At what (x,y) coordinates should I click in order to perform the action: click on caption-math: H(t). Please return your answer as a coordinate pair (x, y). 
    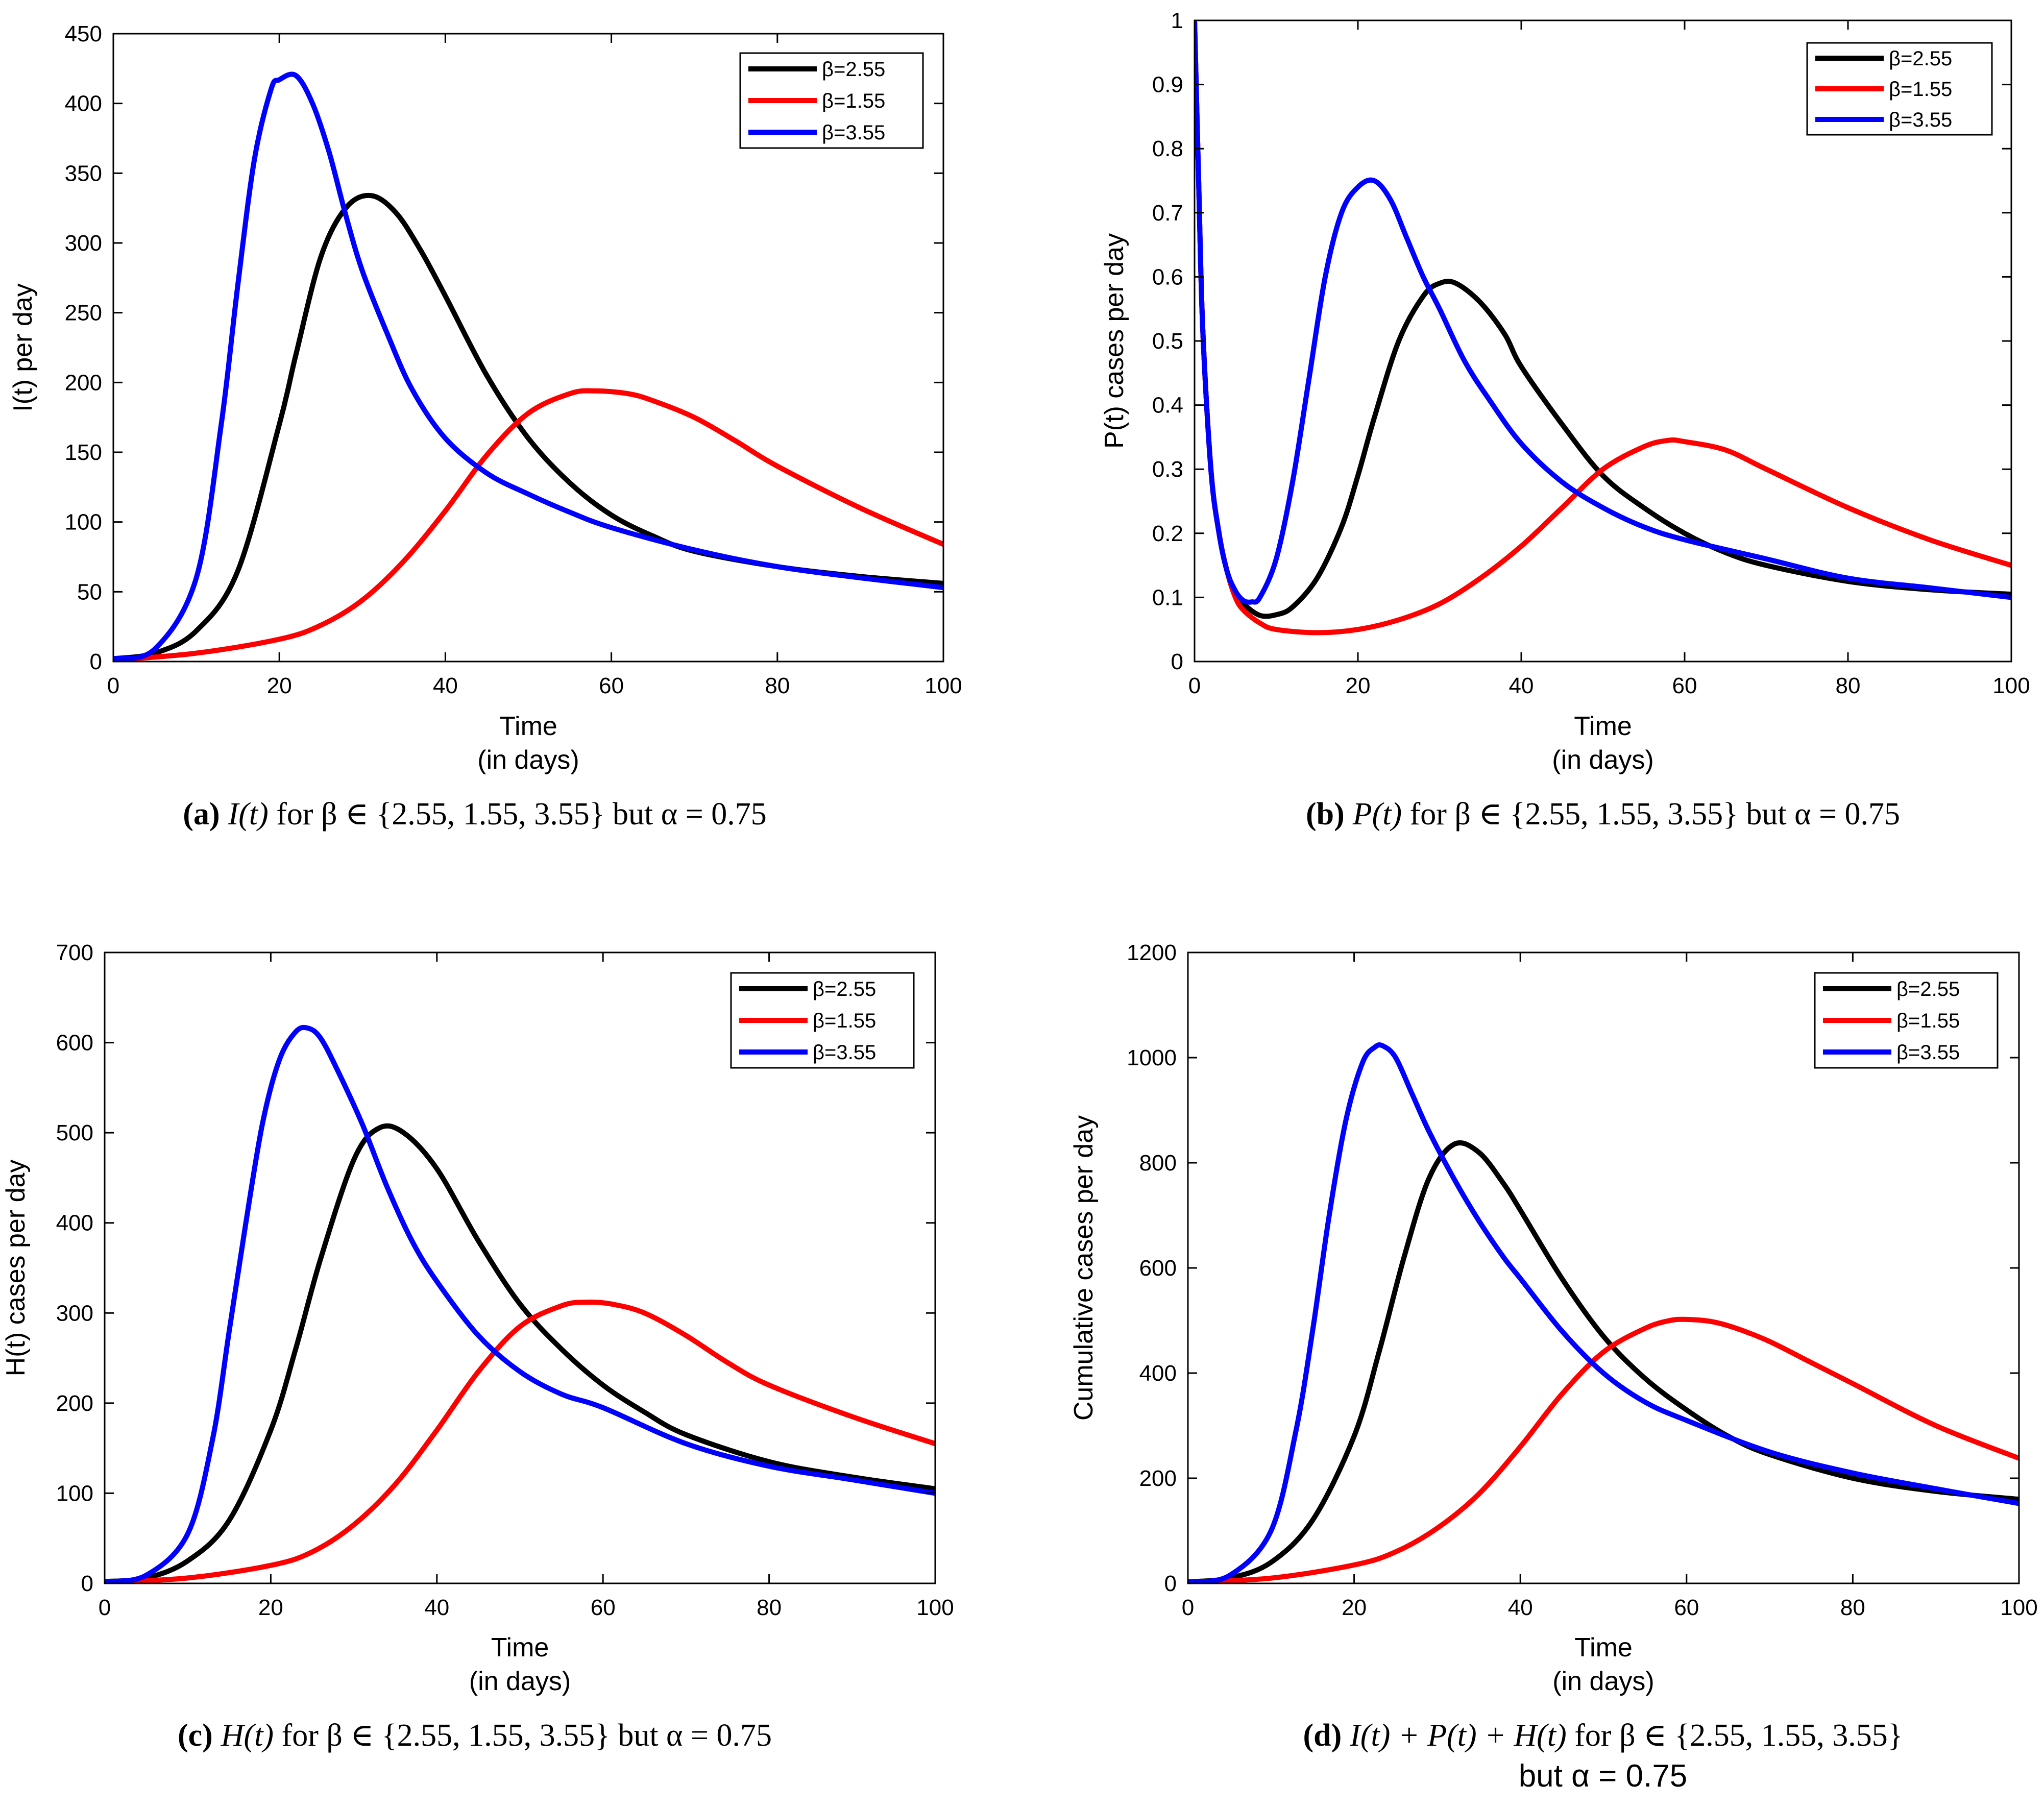
    Looking at the image, I should click on (247, 1735).